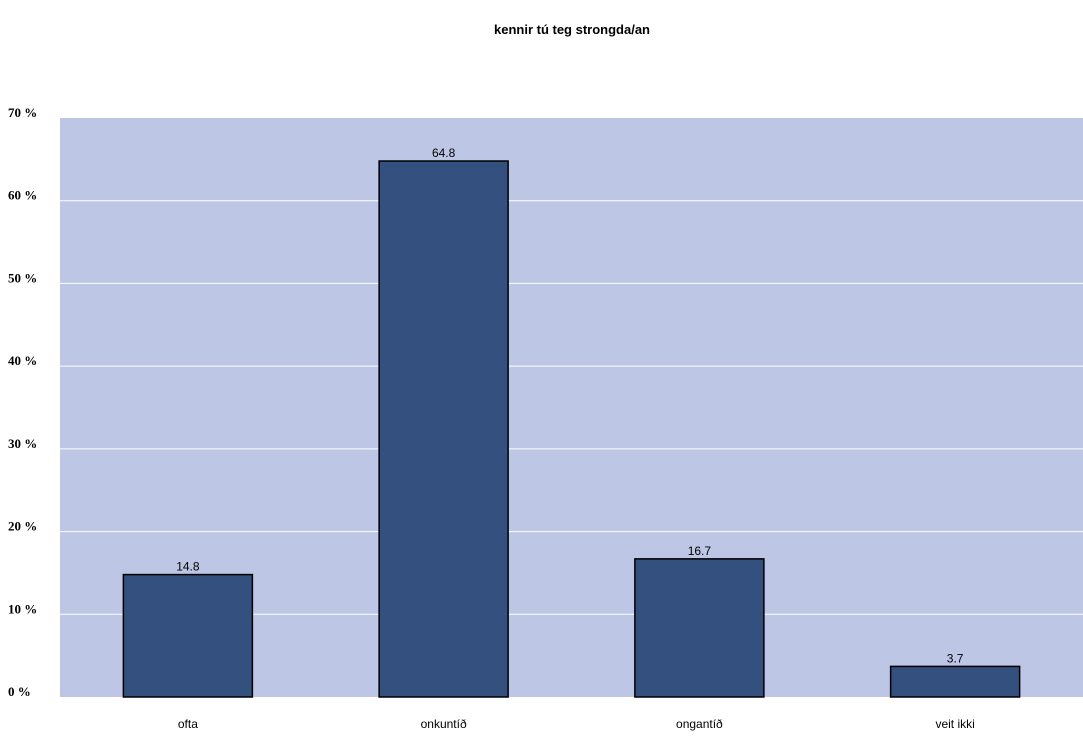 The height and width of the screenshot is (740, 1083). What do you see at coordinates (576, 724) in the screenshot?
I see `x-axis-ticks: ofta onkuntíð ongantíð veit ikki` at bounding box center [576, 724].